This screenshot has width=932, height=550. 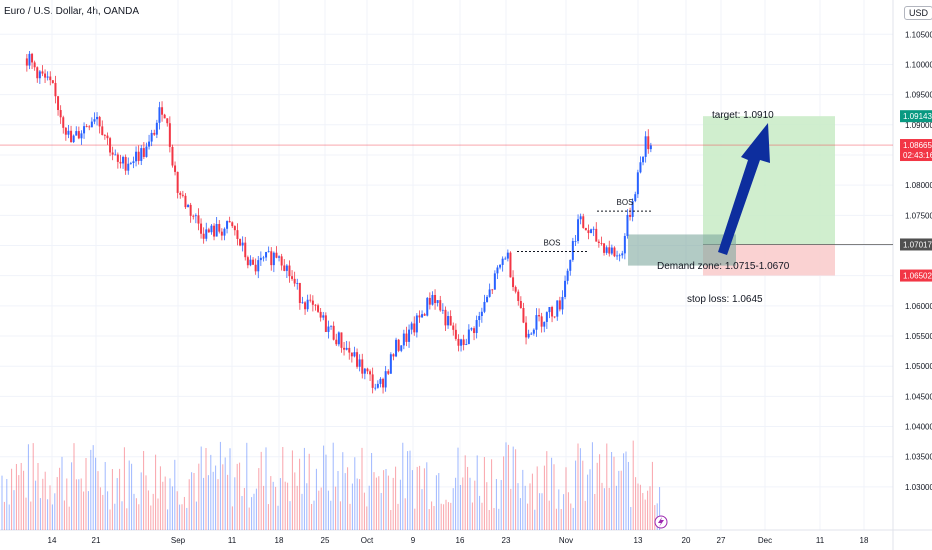 I want to click on x-tick-label: 20, so click(x=686, y=540).